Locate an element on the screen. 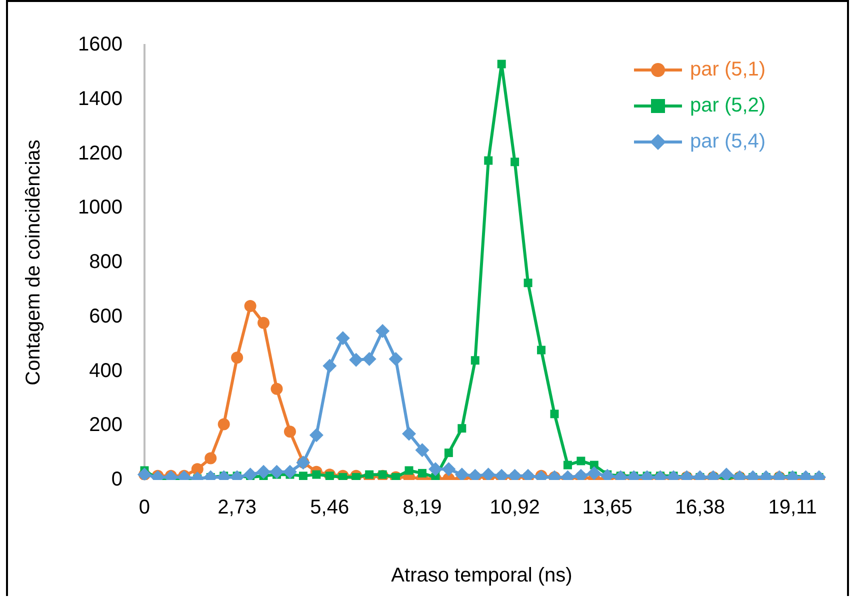 The height and width of the screenshot is (598, 851). x-tick-label: 19,11 is located at coordinates (792, 507).